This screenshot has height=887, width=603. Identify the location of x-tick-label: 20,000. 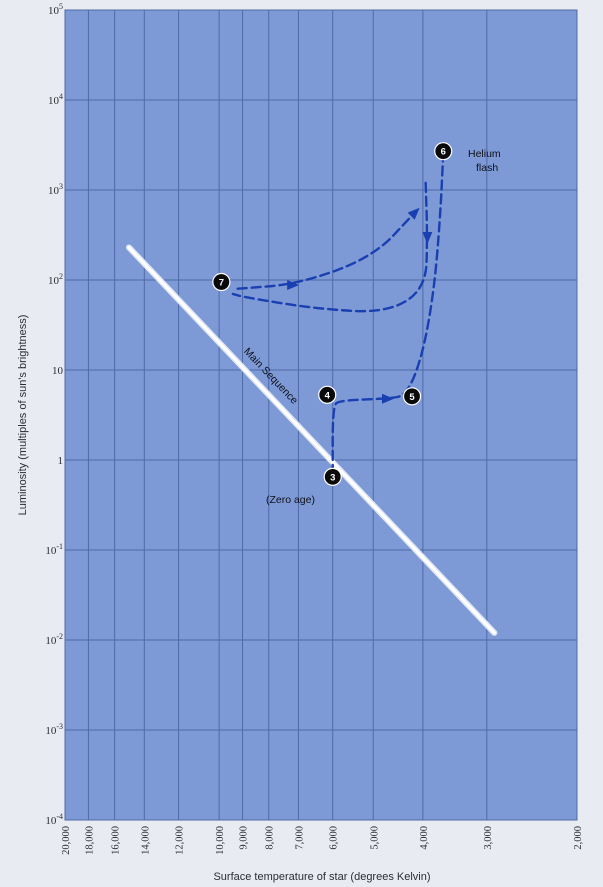
(66, 840).